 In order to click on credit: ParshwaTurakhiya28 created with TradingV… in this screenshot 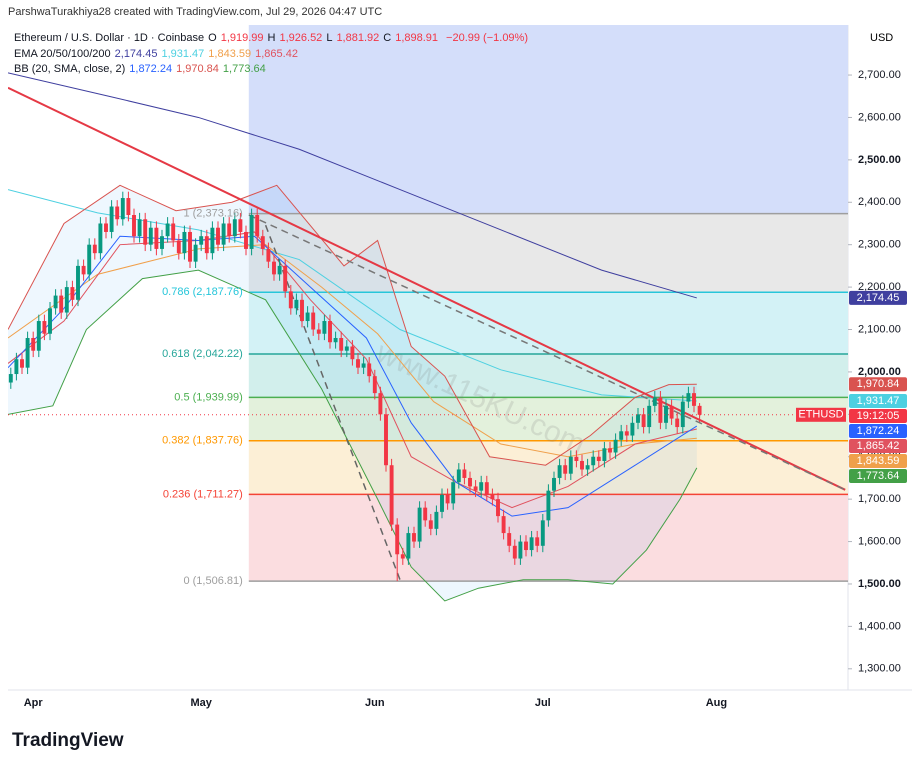, I will do `click(195, 12)`.